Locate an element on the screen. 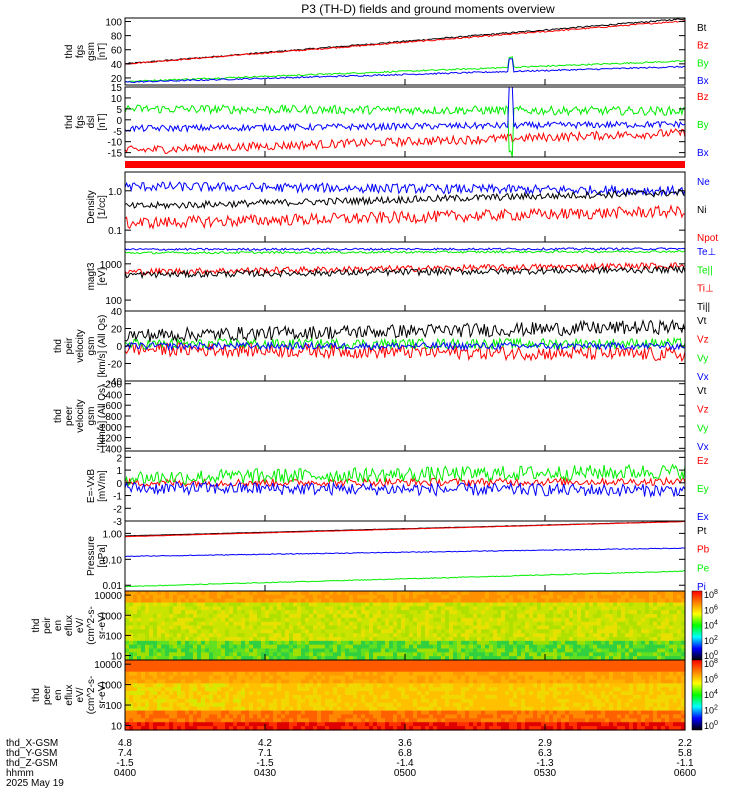 Image resolution: width=750 pixels, height=800 pixels. y-axis-label: velocity is located at coordinates (80, 415).